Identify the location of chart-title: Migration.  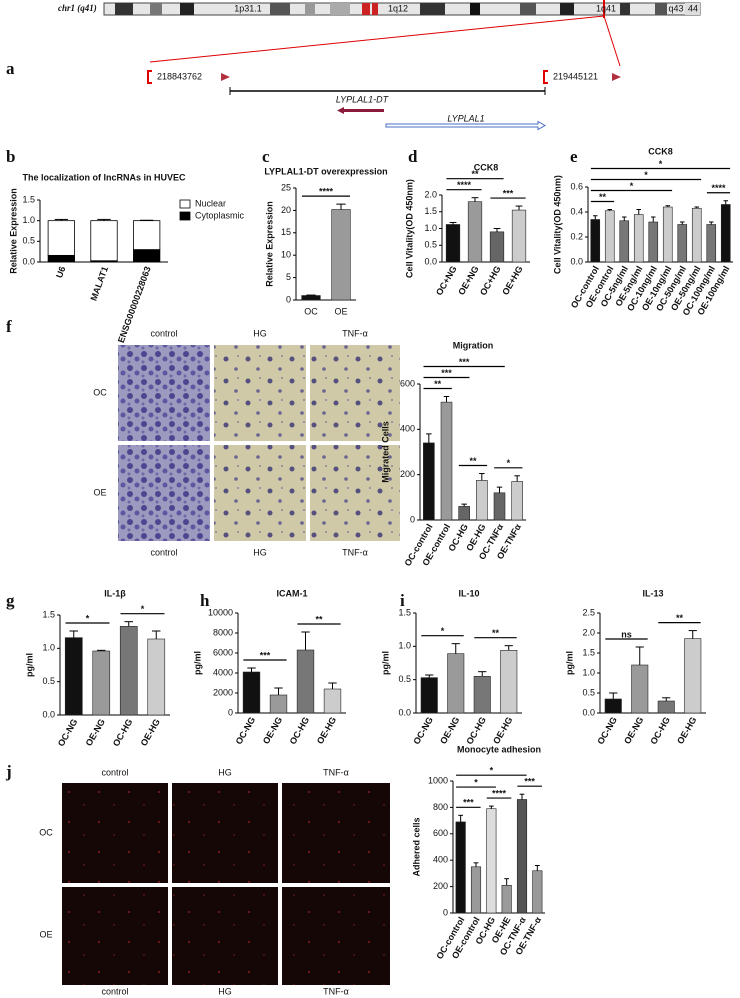
(473, 345).